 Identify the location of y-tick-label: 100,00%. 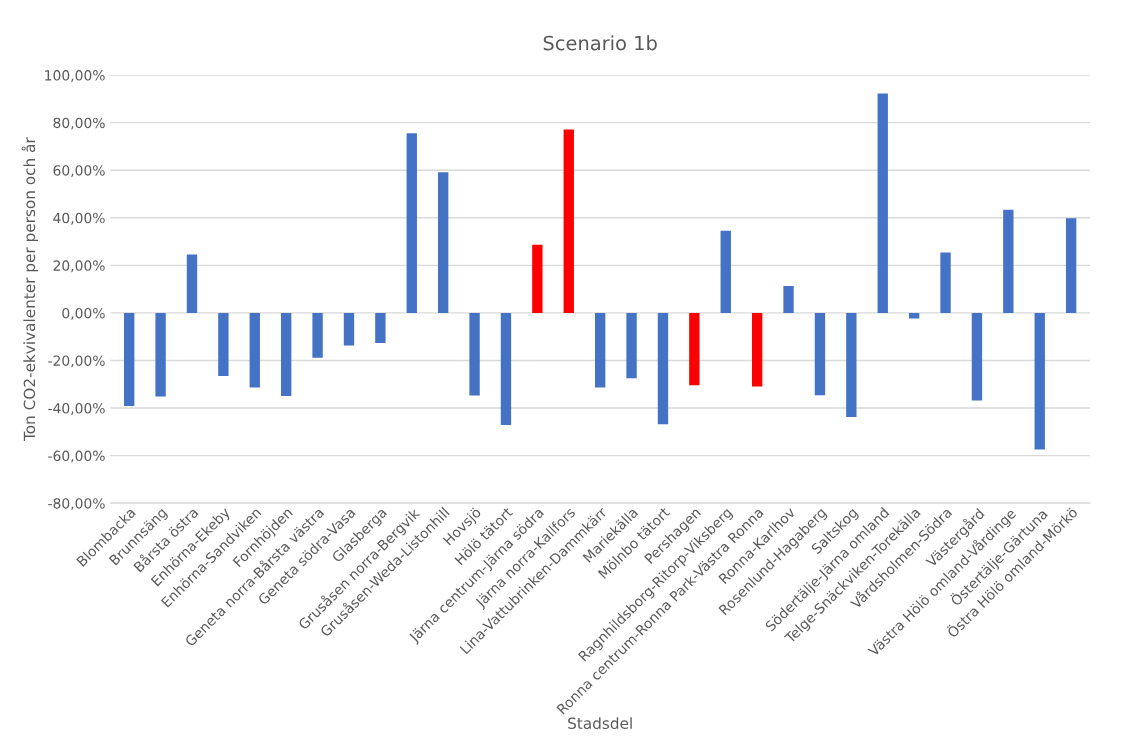
(75, 76).